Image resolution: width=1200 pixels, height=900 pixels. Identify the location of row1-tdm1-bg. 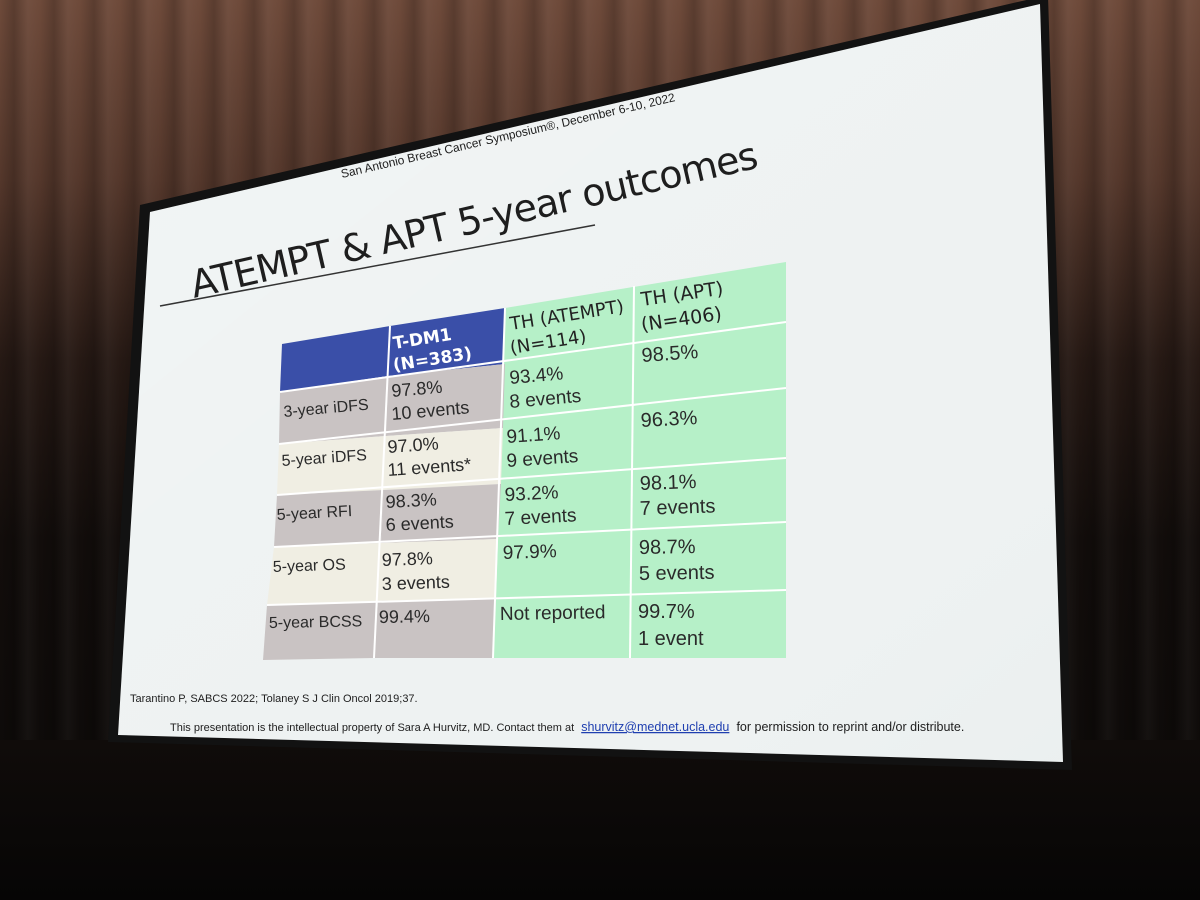
(445, 400).